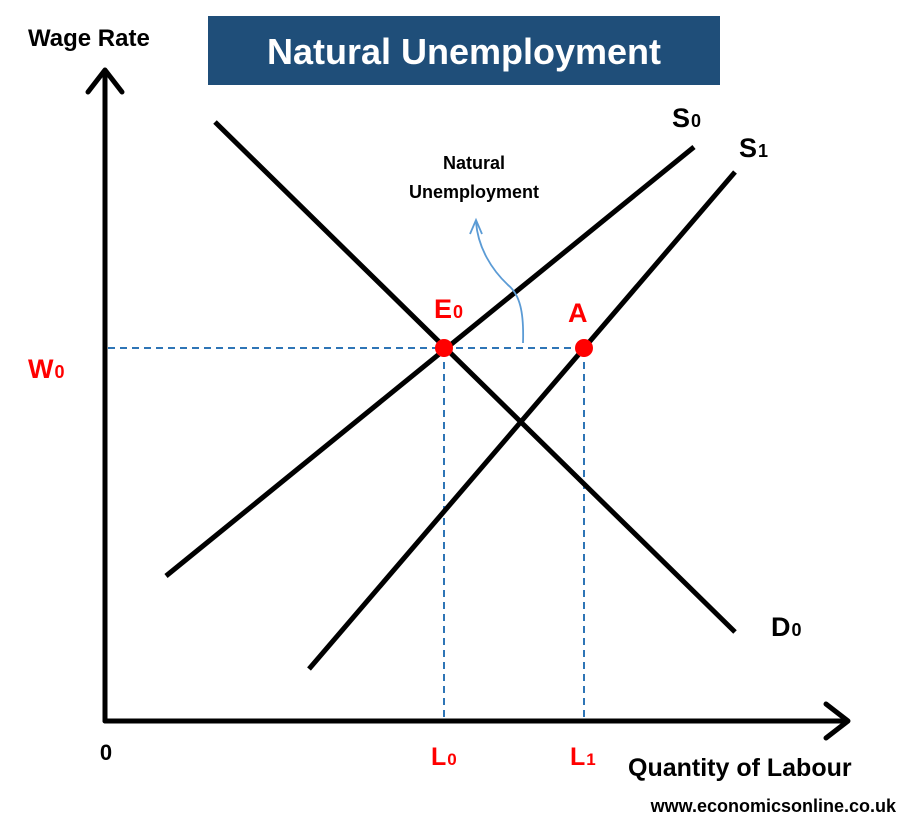 This screenshot has width=923, height=825. I want to click on source-credit: www.economicsonline.co.uk, so click(773, 806).